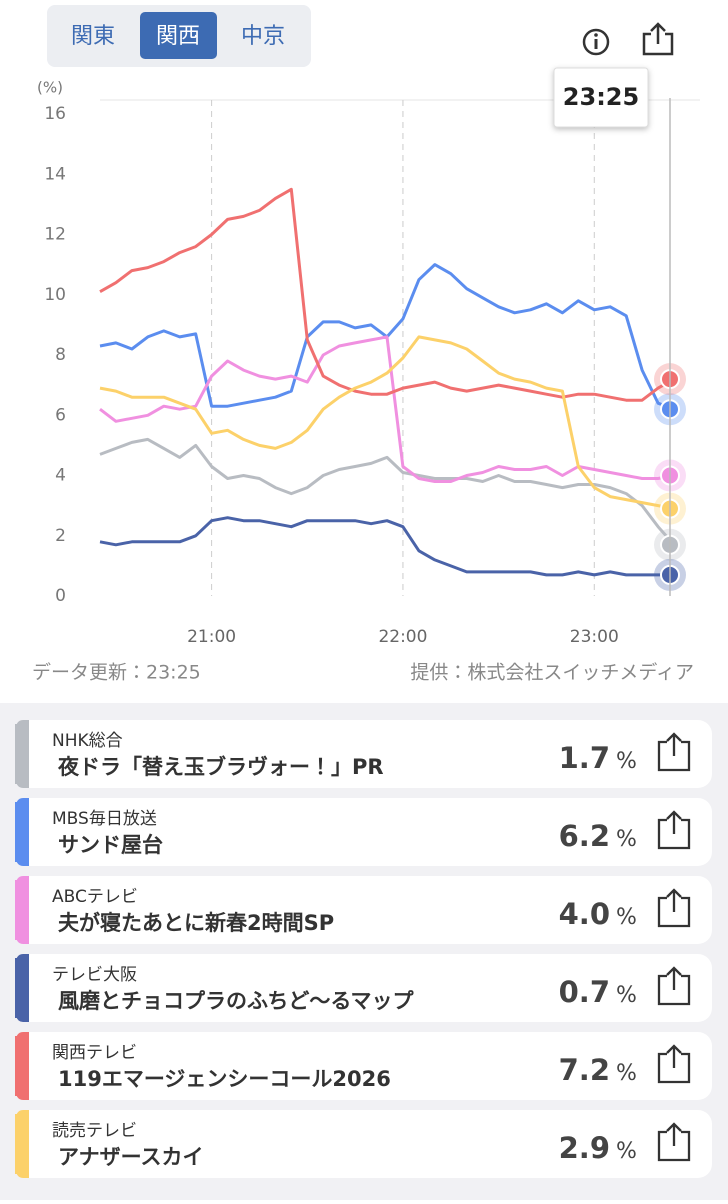 The height and width of the screenshot is (1204, 728). What do you see at coordinates (93, 36) in the screenshot?
I see `tab: 関東` at bounding box center [93, 36].